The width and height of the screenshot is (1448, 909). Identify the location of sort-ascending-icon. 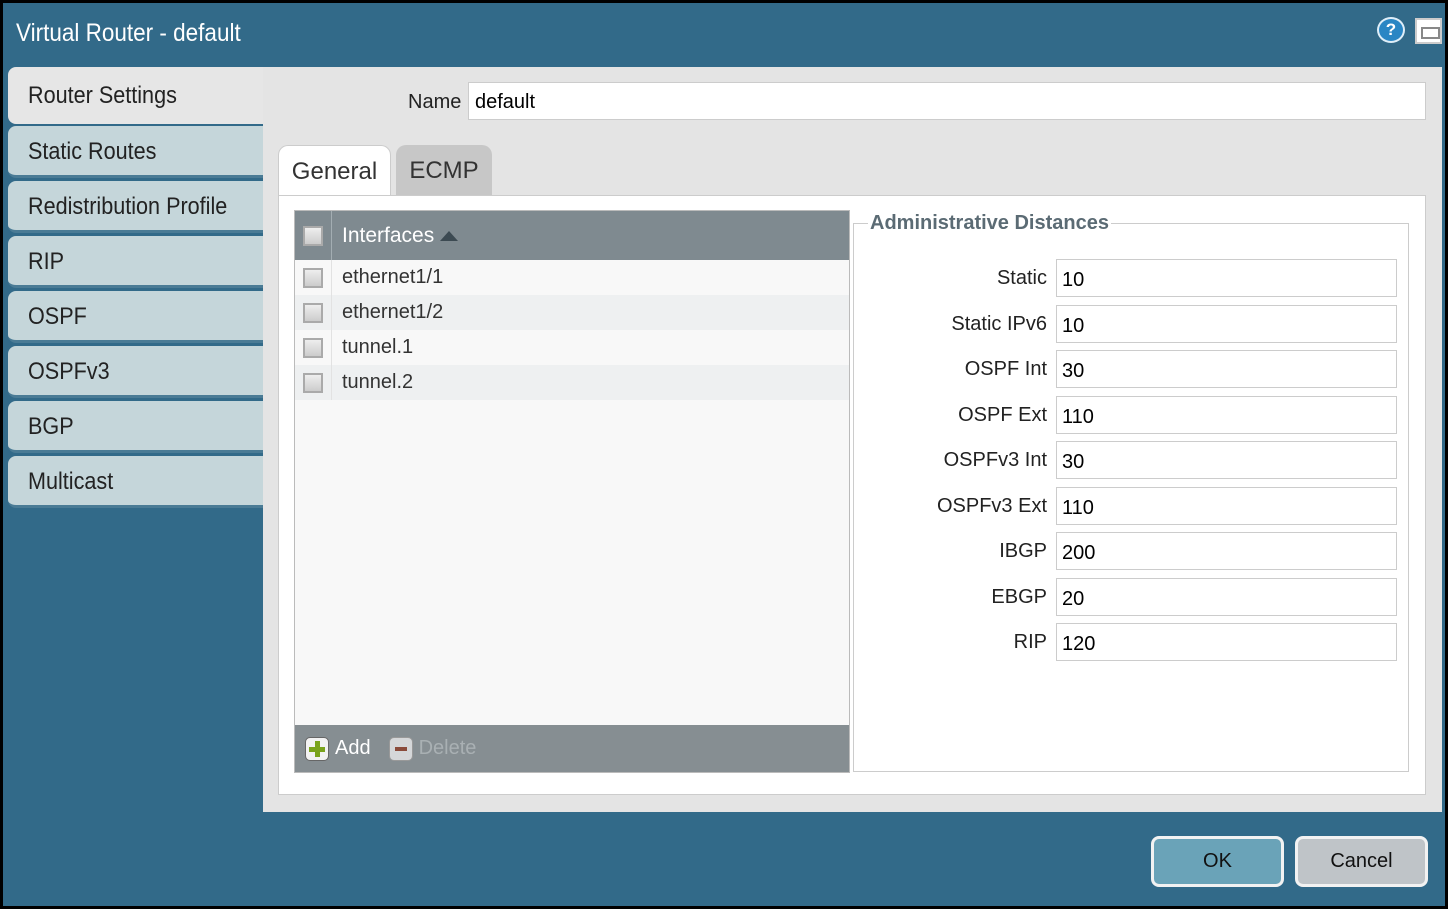
(449, 235).